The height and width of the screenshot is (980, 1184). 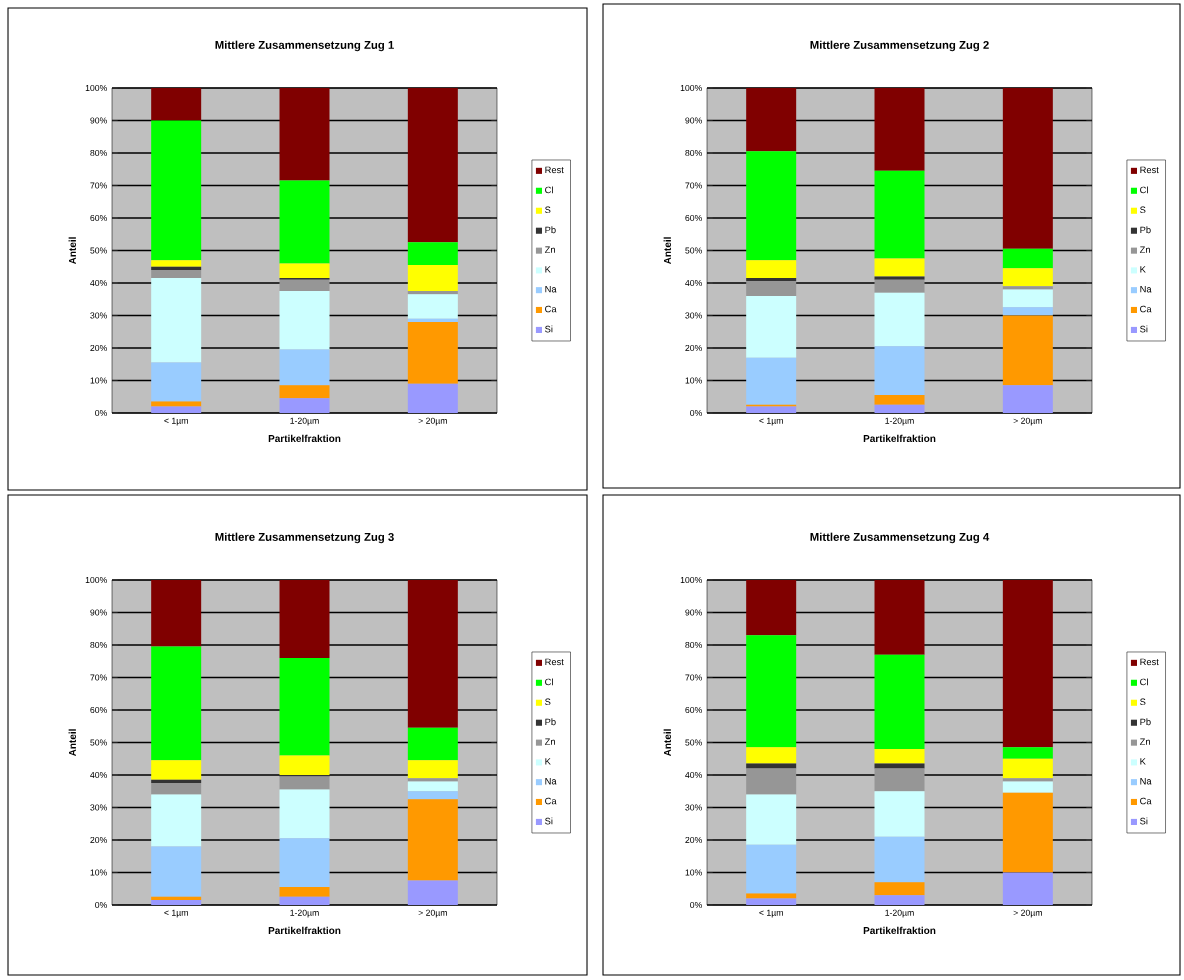 I want to click on chart-title: Mittlere Zusammensetzung Zug 2, so click(x=899, y=46).